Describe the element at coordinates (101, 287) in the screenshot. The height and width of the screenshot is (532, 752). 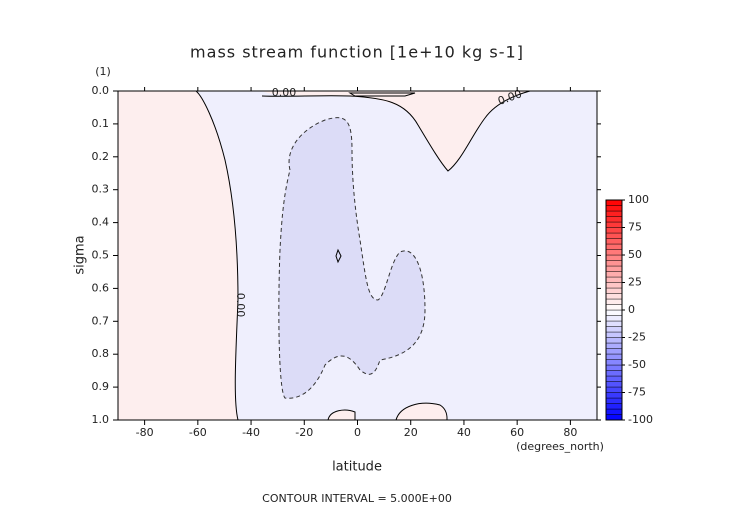
I see `y-tick-label: 0.6` at that location.